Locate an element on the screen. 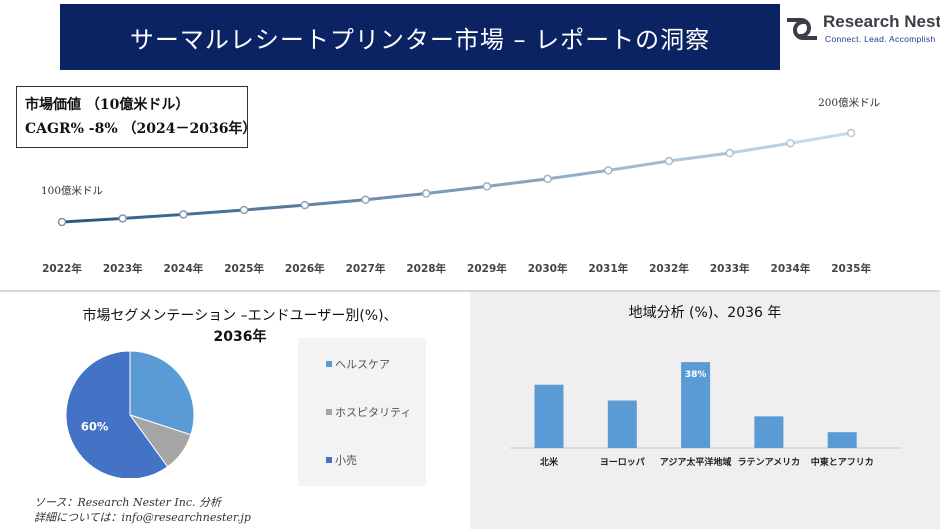 This screenshot has width=940, height=529. research-nester-logo-icon is located at coordinates (802, 29).